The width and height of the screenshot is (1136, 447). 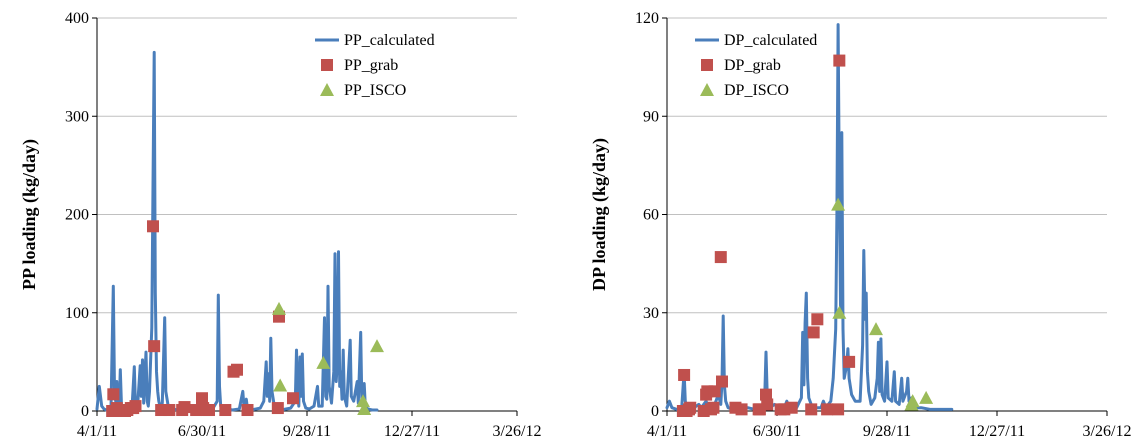 What do you see at coordinates (371, 65) in the screenshot?
I see `legend-label: PP_grab` at bounding box center [371, 65].